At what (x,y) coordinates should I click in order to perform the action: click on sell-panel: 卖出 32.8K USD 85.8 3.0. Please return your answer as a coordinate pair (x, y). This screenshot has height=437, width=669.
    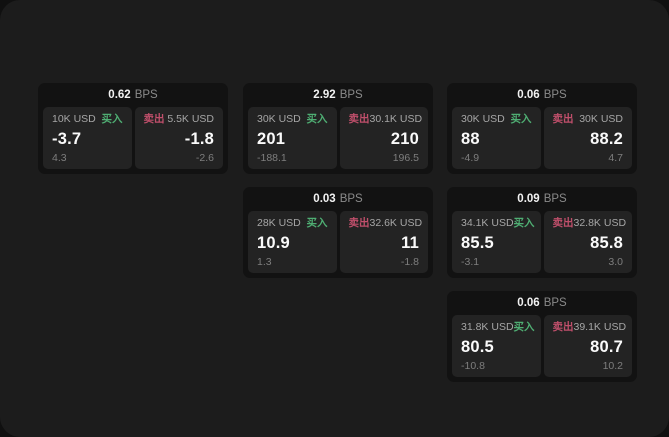
    Looking at the image, I should click on (587, 242).